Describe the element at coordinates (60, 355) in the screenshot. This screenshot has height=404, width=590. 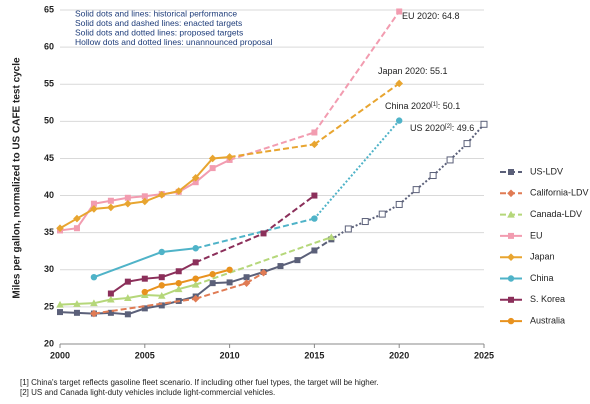
I see `x-tick-label: 2000` at that location.